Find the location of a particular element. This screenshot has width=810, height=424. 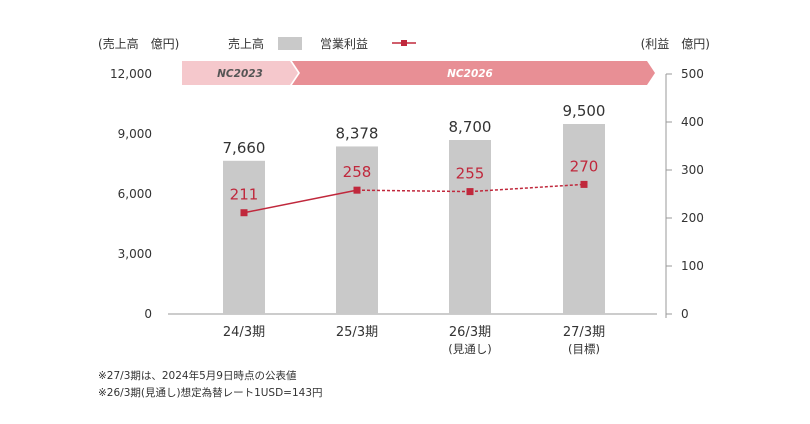

category-label: 25/3期 is located at coordinates (357, 332).